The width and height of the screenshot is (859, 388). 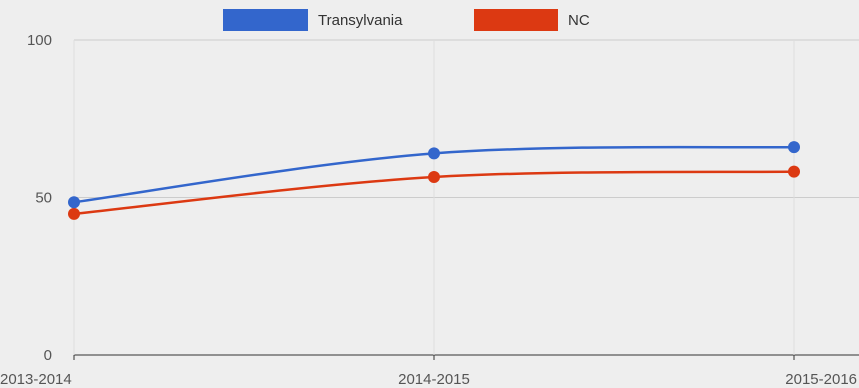 What do you see at coordinates (434, 379) in the screenshot?
I see `x-tick-label: 2014-2015` at bounding box center [434, 379].